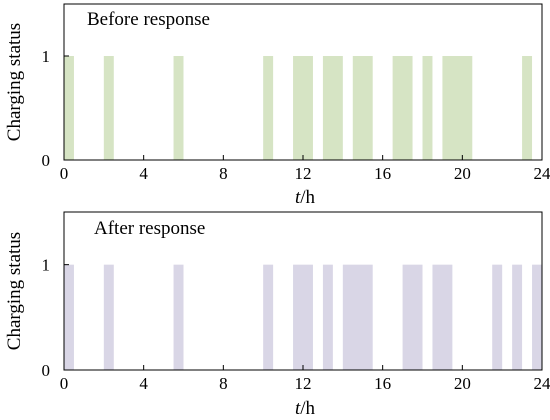 Image resolution: width=550 pixels, height=420 pixels. Describe the element at coordinates (148, 19) in the screenshot. I see `panel-title: Before response` at that location.